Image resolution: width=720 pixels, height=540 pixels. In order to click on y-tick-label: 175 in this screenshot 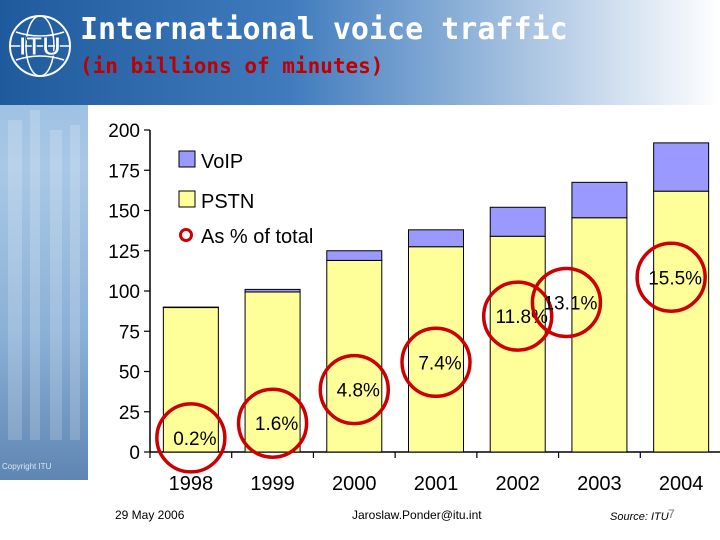, I will do `click(124, 171)`.